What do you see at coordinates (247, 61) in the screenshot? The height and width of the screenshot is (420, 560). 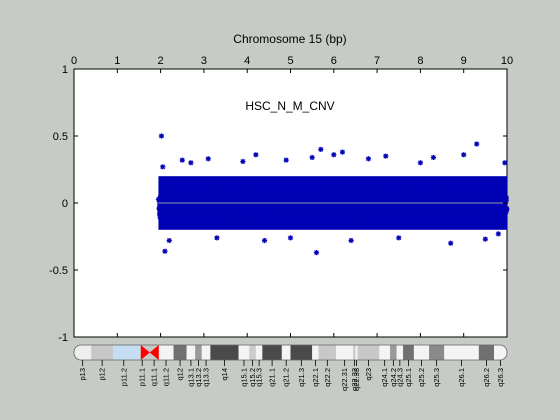 I see `x-tick-label: 4` at bounding box center [247, 61].